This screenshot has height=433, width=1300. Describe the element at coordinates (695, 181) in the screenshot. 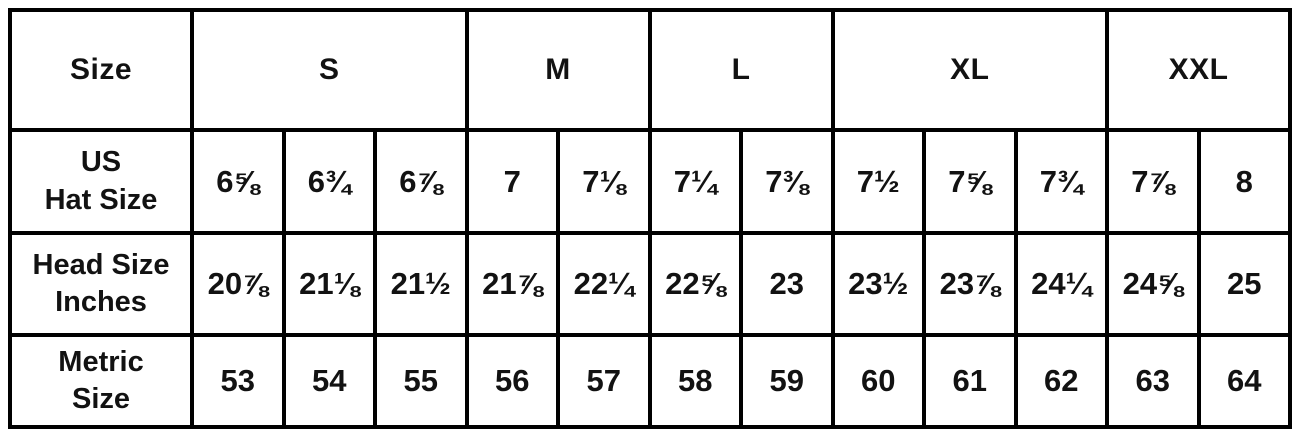

I see `us-hat-size-cell: 7¼` at that location.